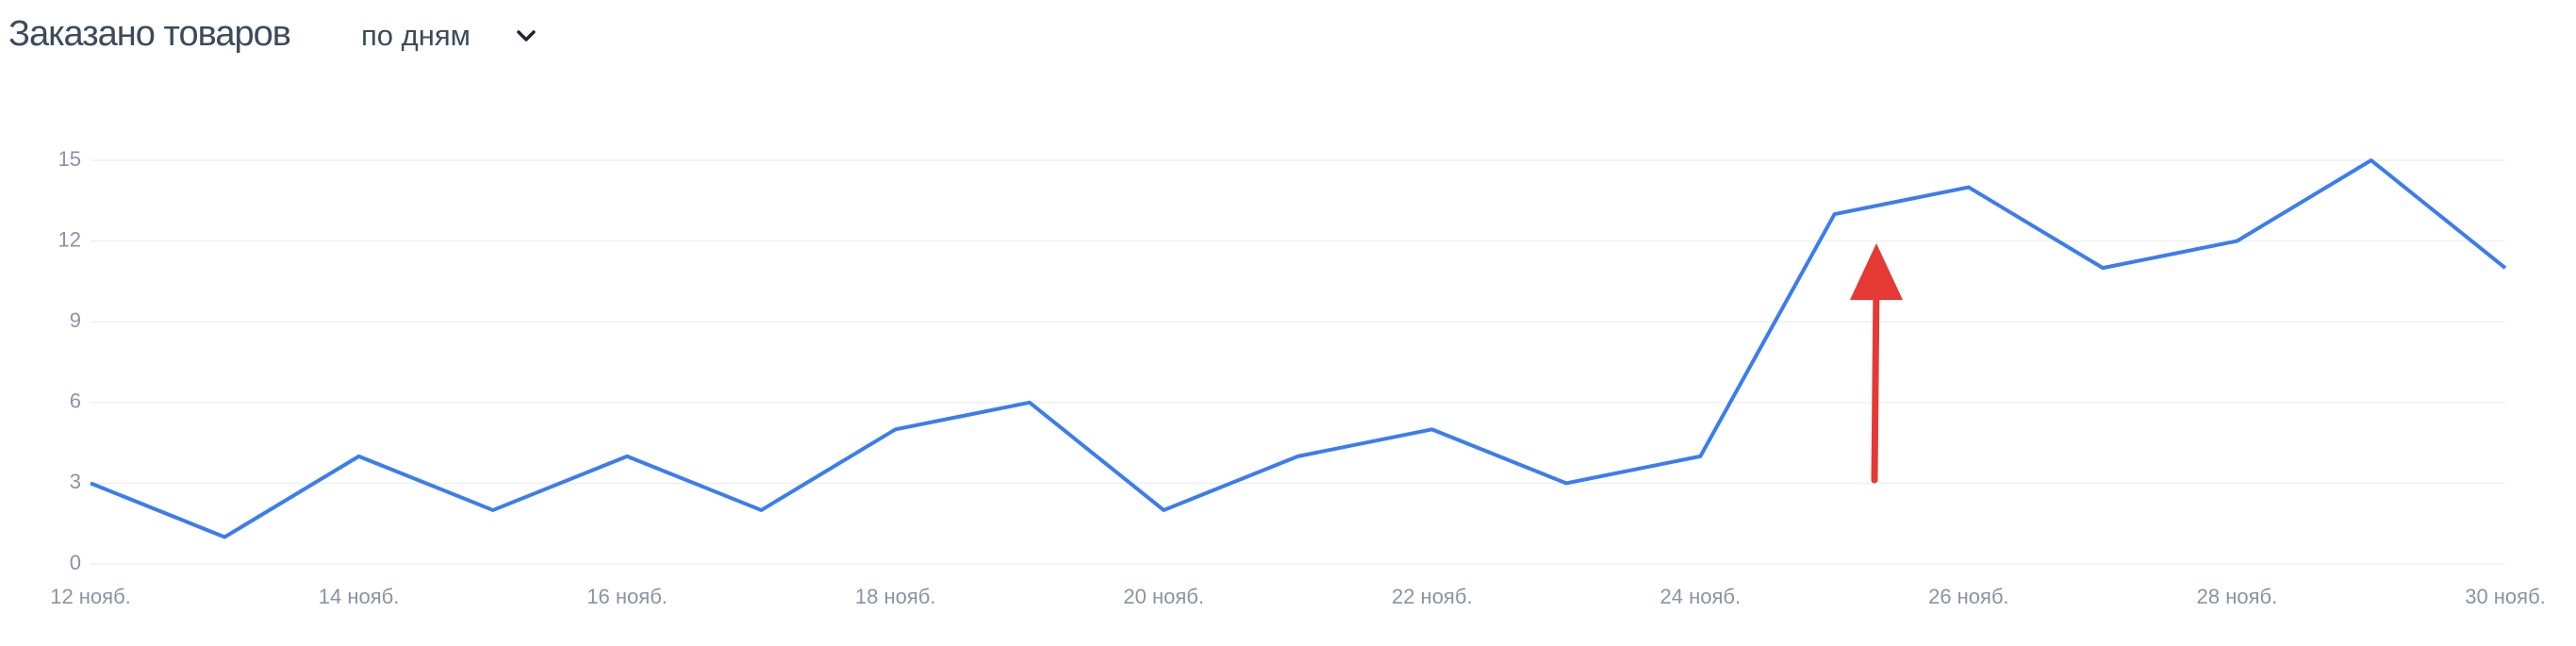  I want to click on arrow-shaft, so click(1875, 381).